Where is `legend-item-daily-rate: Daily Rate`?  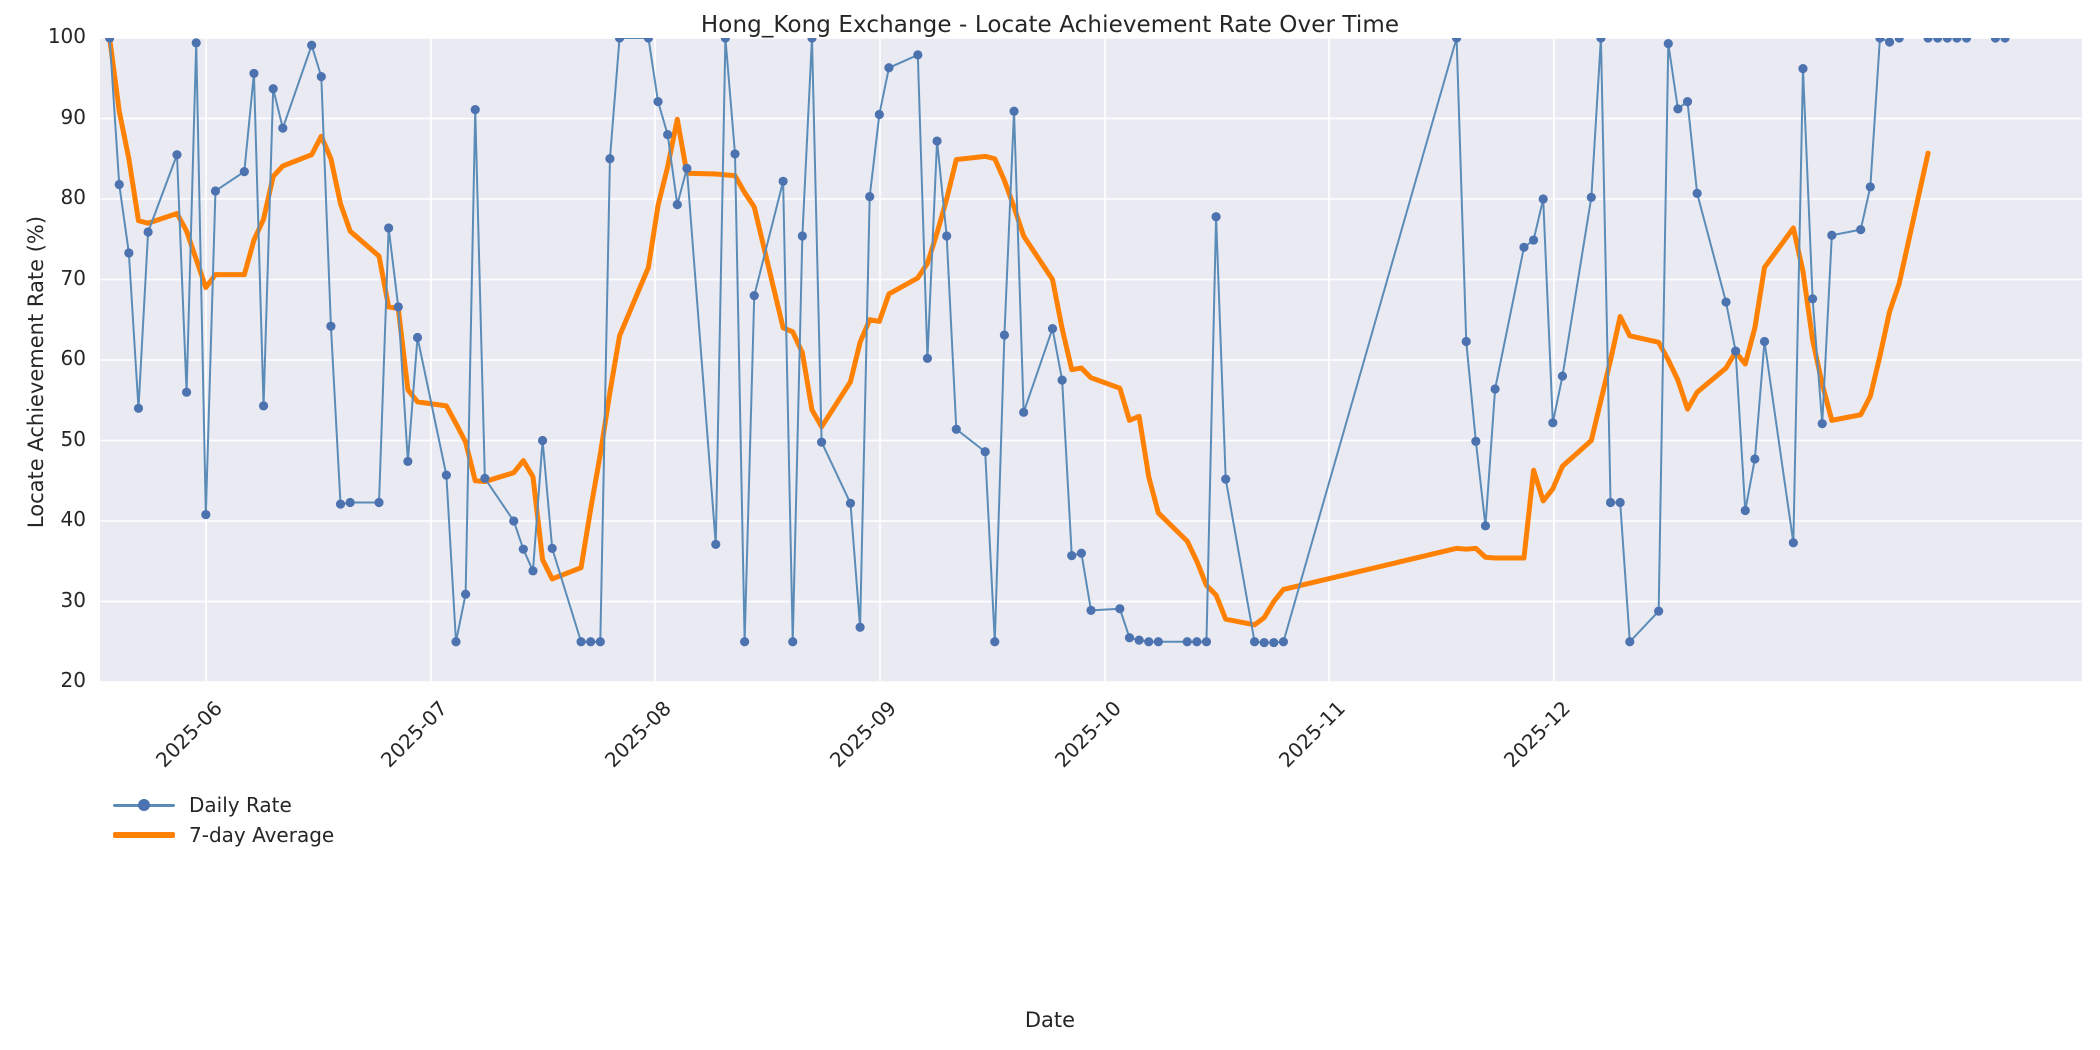
legend-item-daily-rate: Daily Rate is located at coordinates (223, 805).